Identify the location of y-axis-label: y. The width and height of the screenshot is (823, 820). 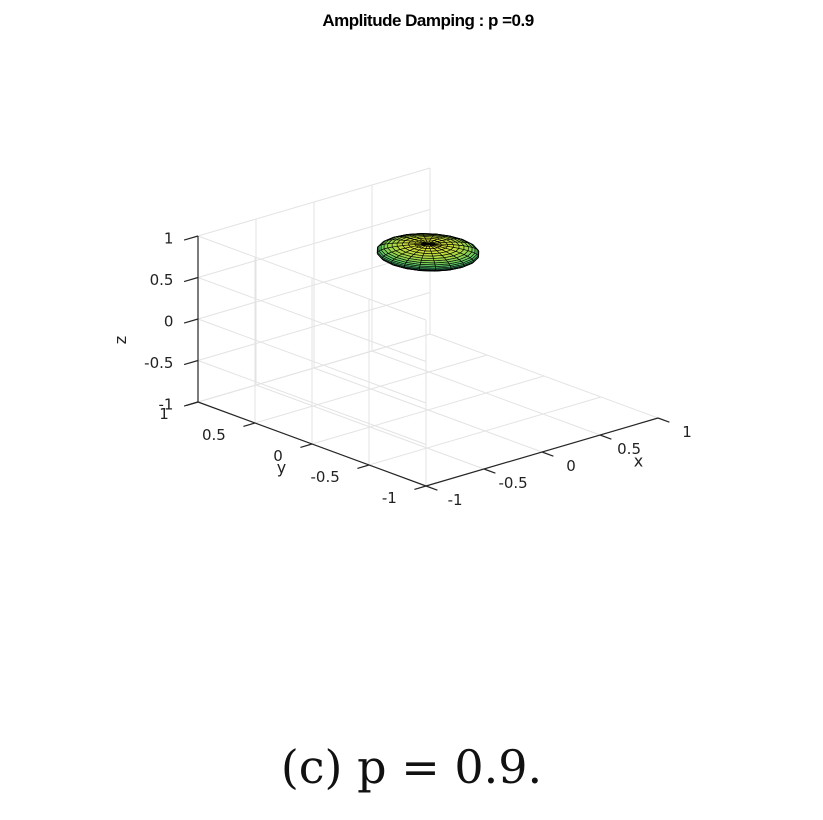
(281, 467).